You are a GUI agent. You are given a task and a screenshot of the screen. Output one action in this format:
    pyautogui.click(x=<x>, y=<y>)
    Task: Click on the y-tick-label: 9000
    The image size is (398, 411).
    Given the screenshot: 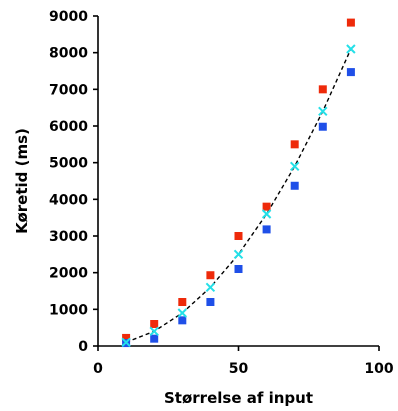 What is the action you would take?
    pyautogui.click(x=68, y=17)
    